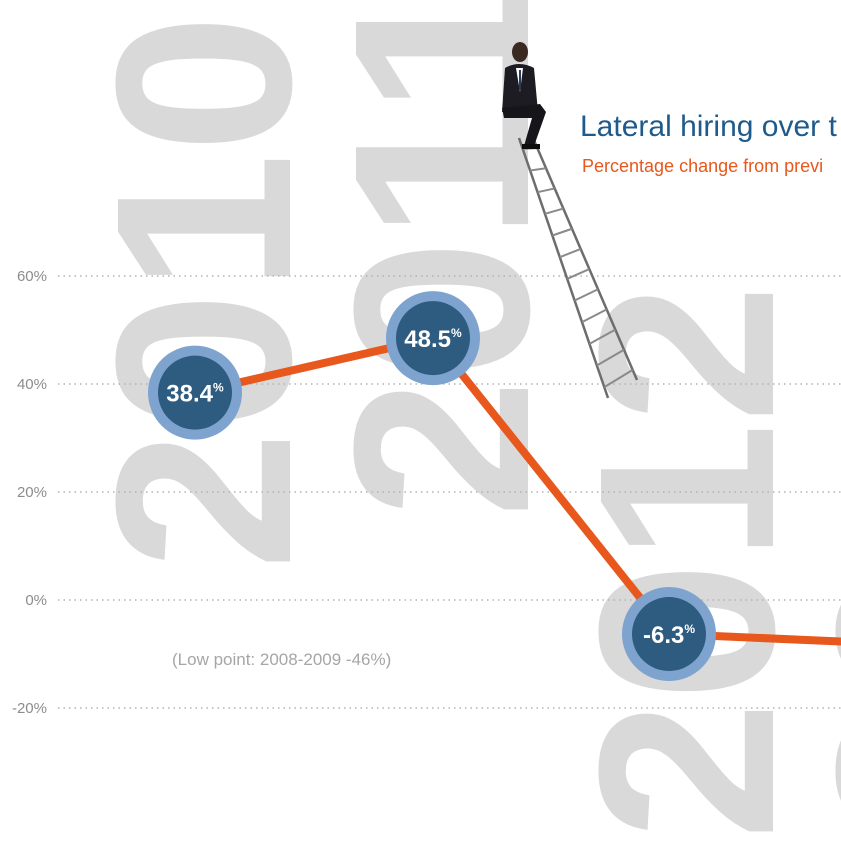  What do you see at coordinates (32, 384) in the screenshot?
I see `y-tick-label: 40%` at bounding box center [32, 384].